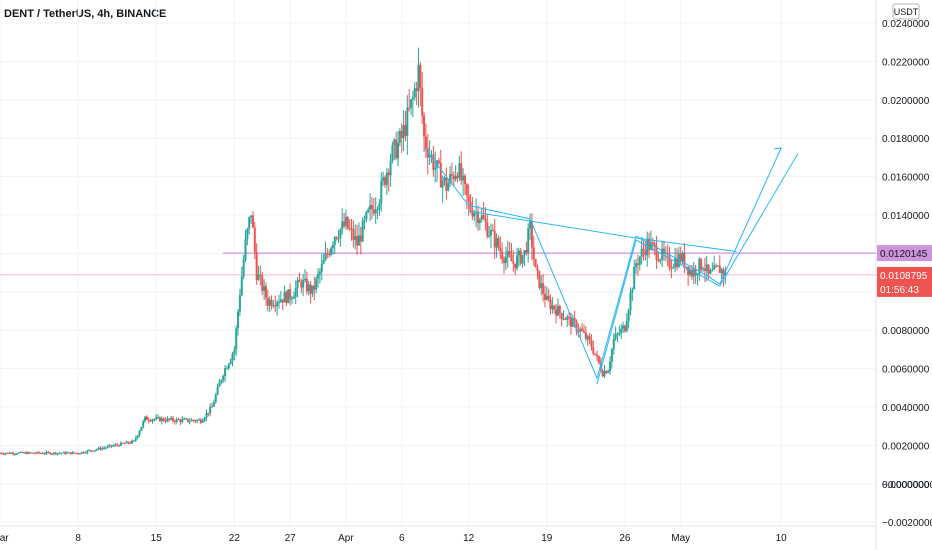 This screenshot has width=932, height=550. What do you see at coordinates (906, 11) in the screenshot?
I see `currency-badge` at bounding box center [906, 11].